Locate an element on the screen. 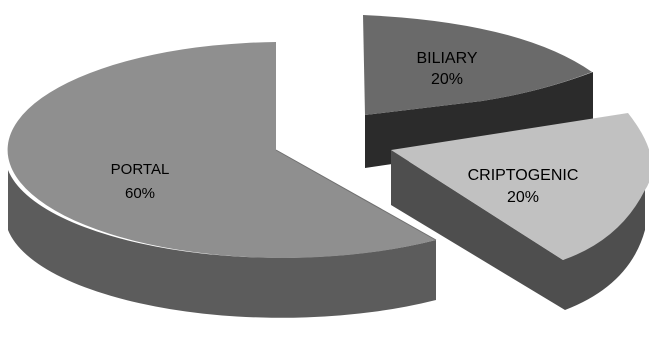 The width and height of the screenshot is (649, 342). slice-biliary-side is located at coordinates (479, 120).